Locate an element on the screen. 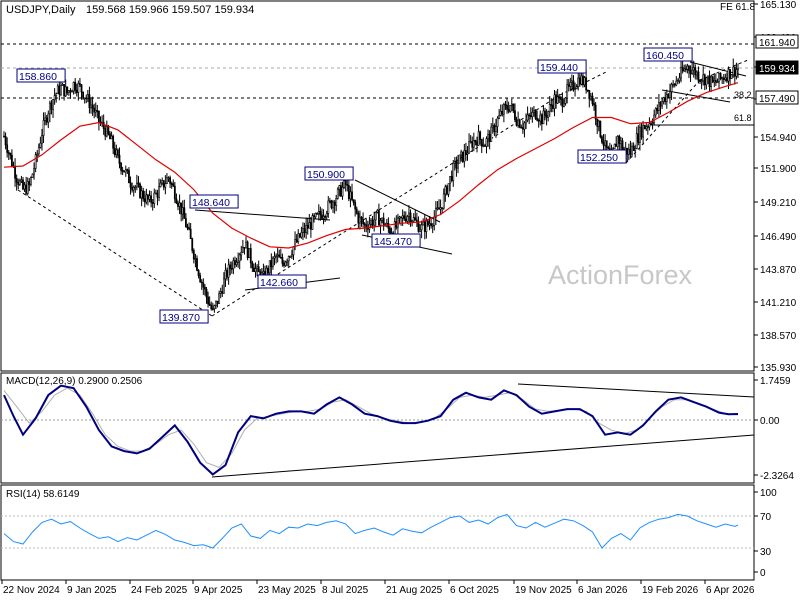 Image resolution: width=800 pixels, height=600 pixels. annotation-label: 142.660 is located at coordinates (279, 283).